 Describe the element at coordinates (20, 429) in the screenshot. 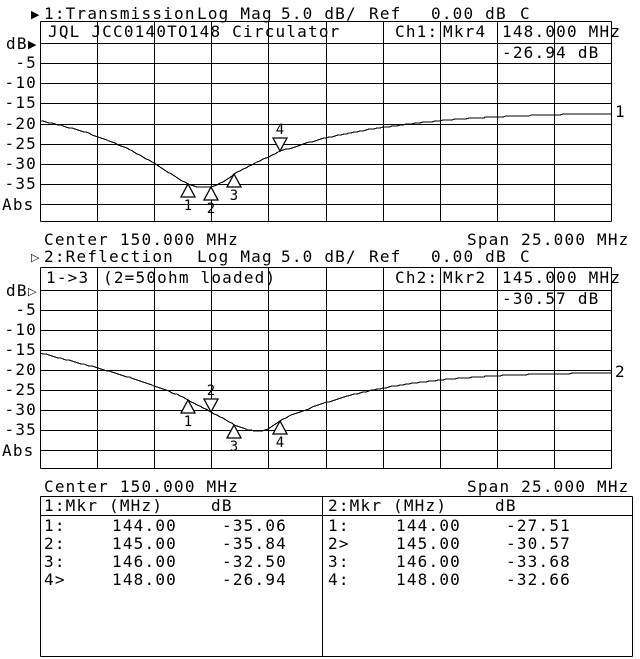

I see `ch2-ytick--35: -35` at that location.